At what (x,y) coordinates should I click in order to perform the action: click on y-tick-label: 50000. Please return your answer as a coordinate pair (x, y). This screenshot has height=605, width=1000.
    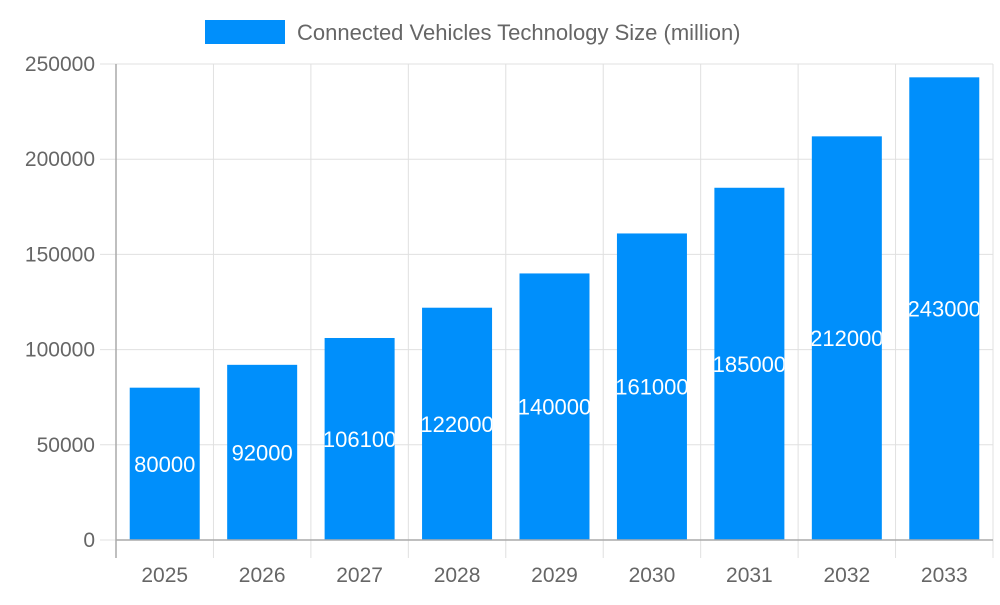
    Looking at the image, I should click on (66, 445).